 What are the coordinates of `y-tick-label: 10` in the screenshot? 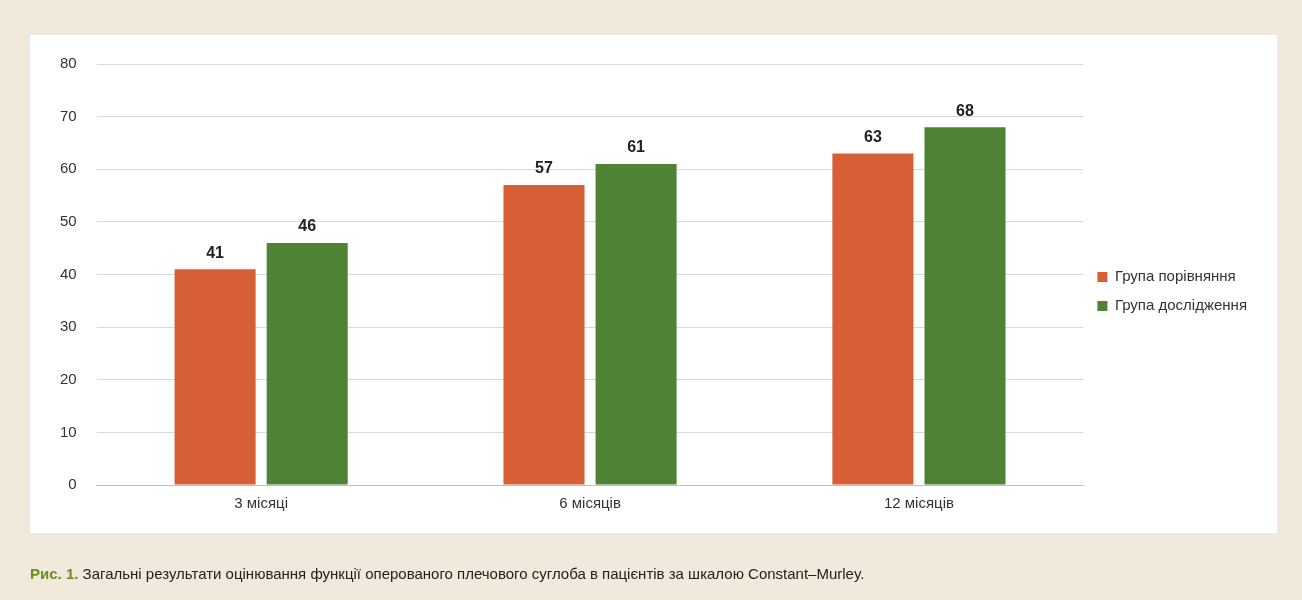 It's located at (68, 431).